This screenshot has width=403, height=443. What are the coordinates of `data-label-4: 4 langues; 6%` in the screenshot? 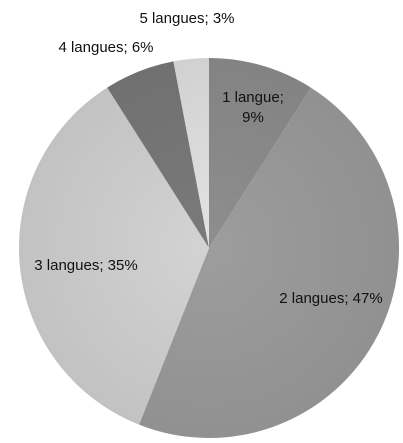 It's located at (105, 47).